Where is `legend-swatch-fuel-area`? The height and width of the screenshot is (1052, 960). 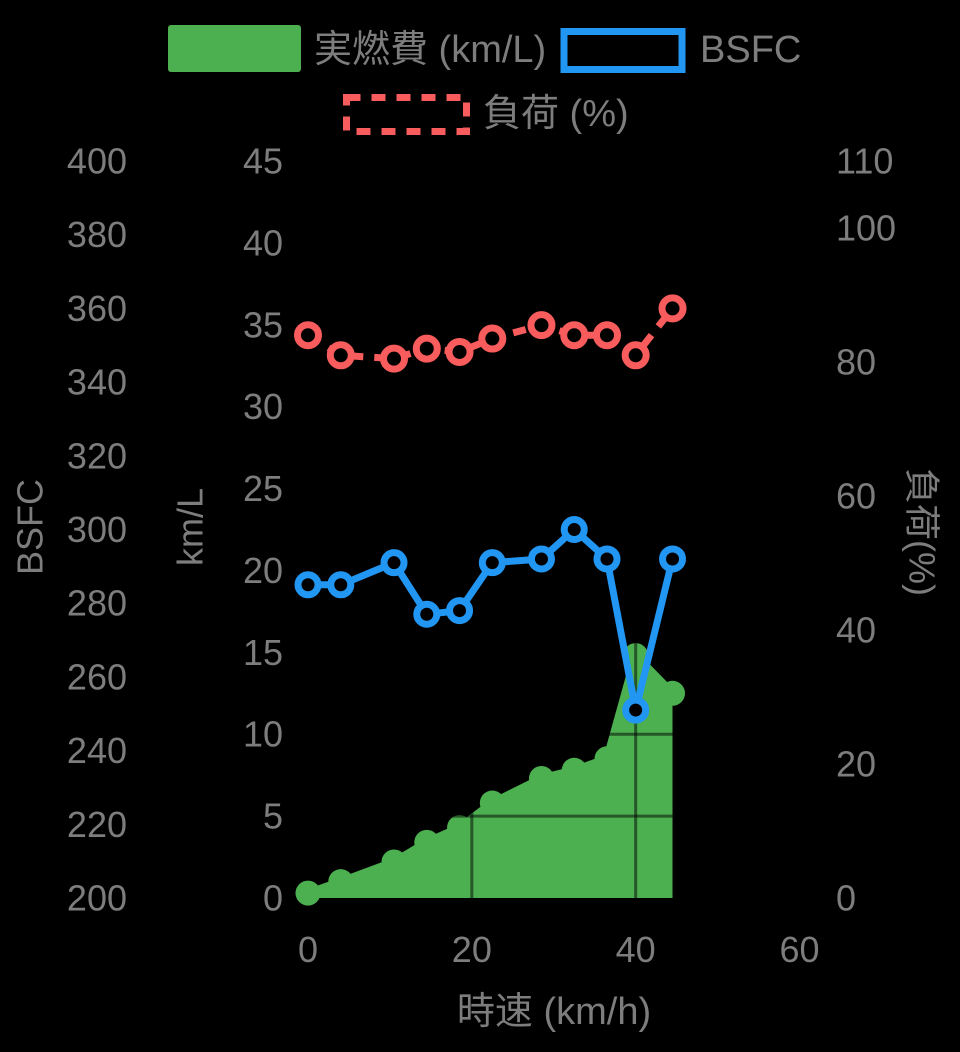
legend-swatch-fuel-area is located at coordinates (234, 48).